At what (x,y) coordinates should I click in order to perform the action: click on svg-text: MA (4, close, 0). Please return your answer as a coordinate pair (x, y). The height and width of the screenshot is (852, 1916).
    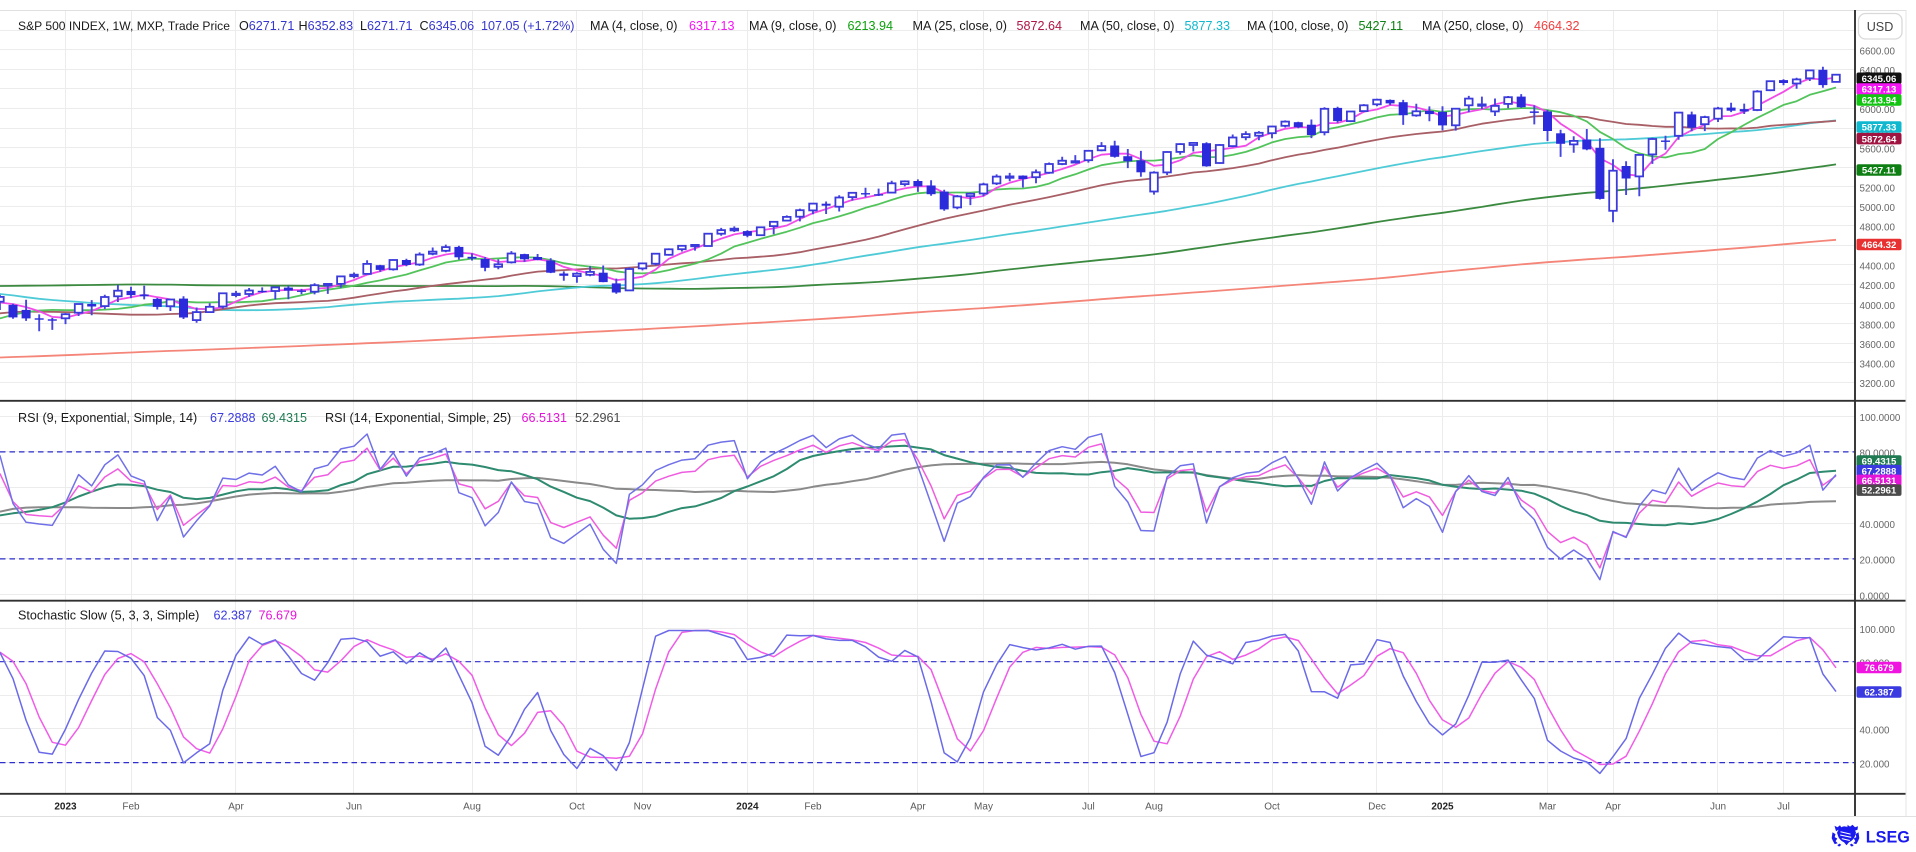
    Looking at the image, I should click on (634, 26).